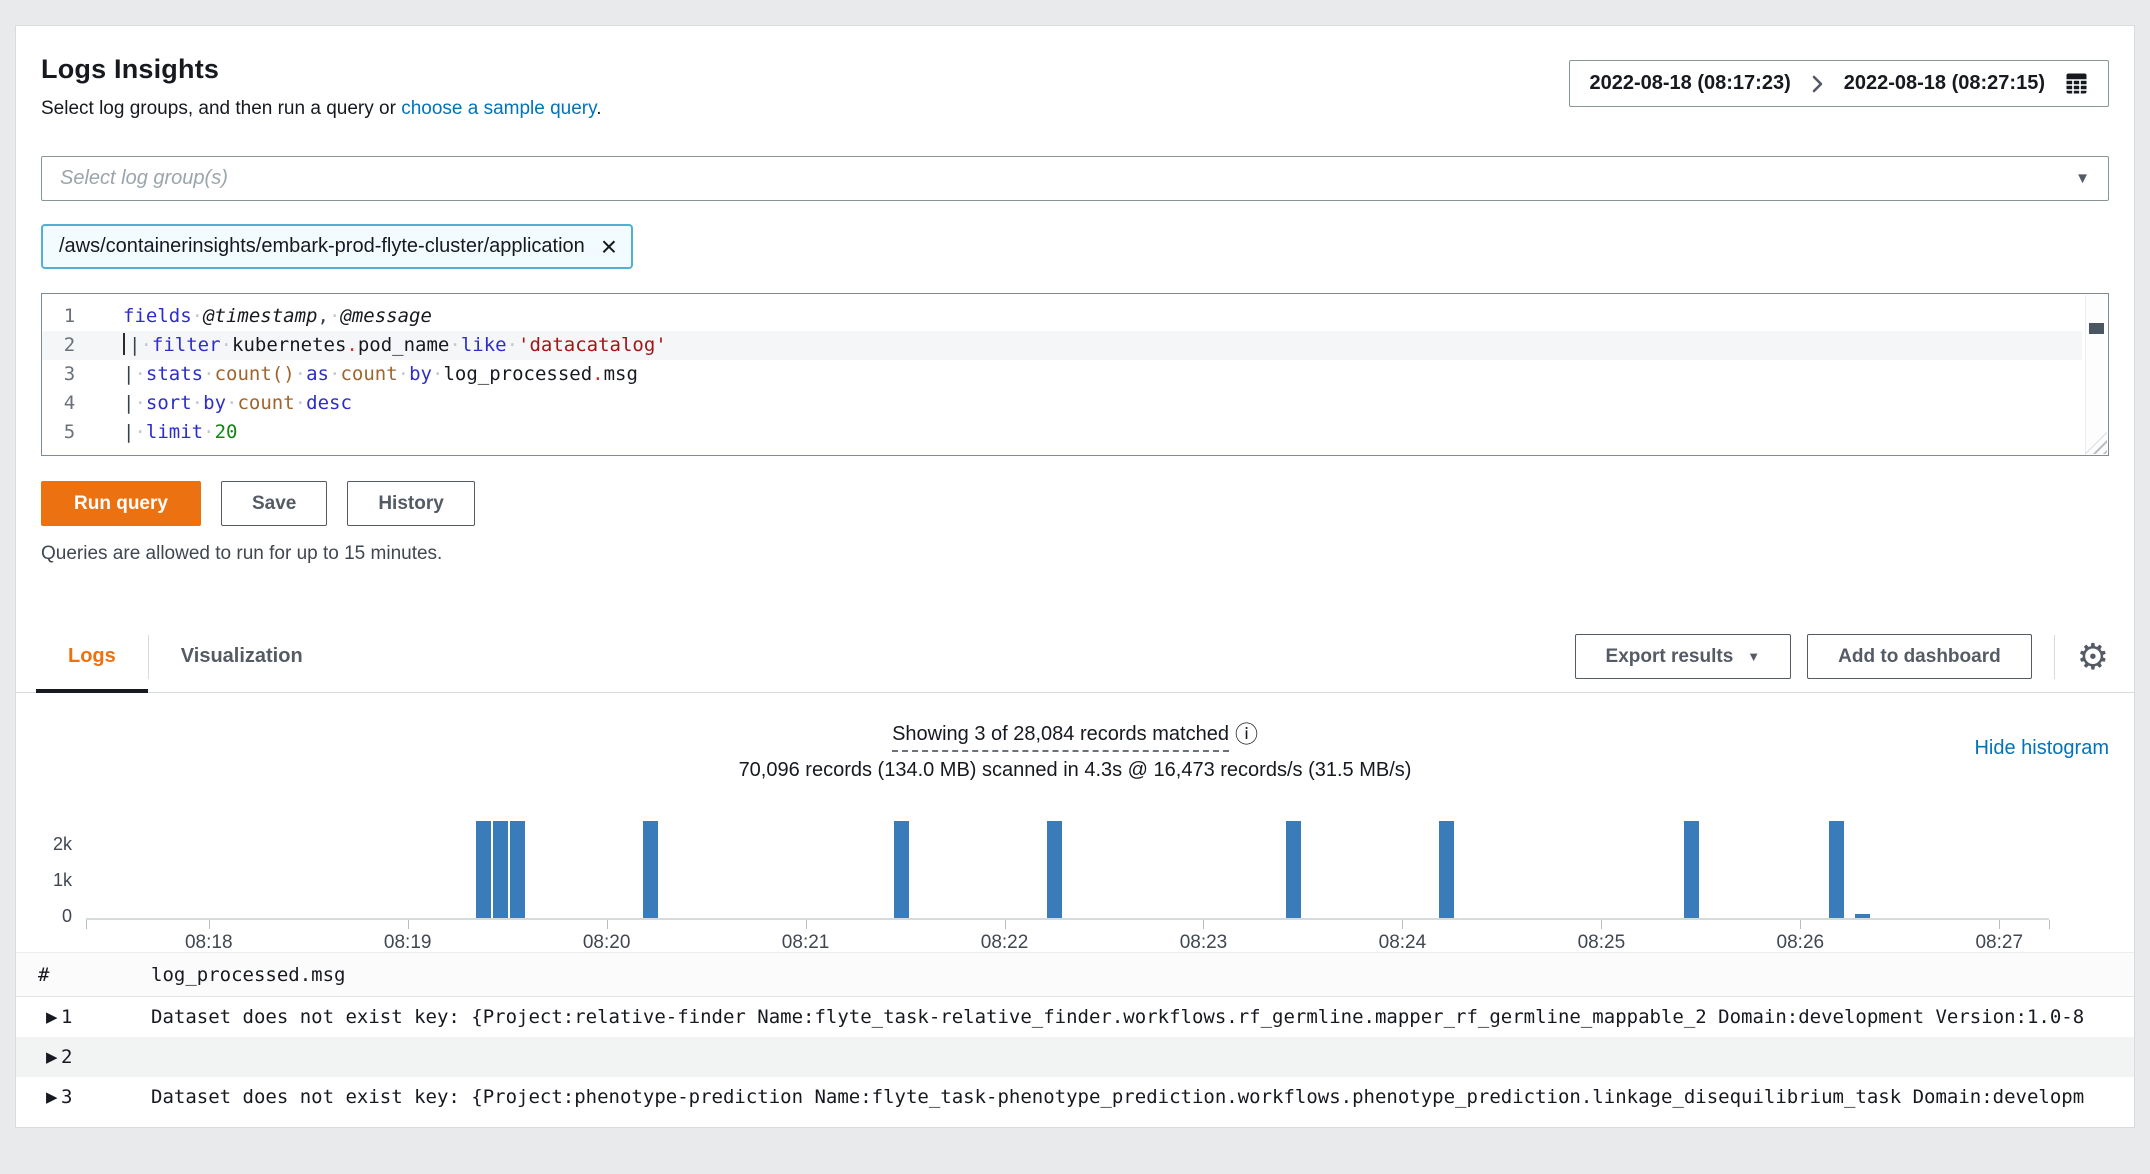 This screenshot has height=1174, width=2150. What do you see at coordinates (1062, 403) in the screenshot?
I see `query-line: 4 |·sort·by·count·desc` at bounding box center [1062, 403].